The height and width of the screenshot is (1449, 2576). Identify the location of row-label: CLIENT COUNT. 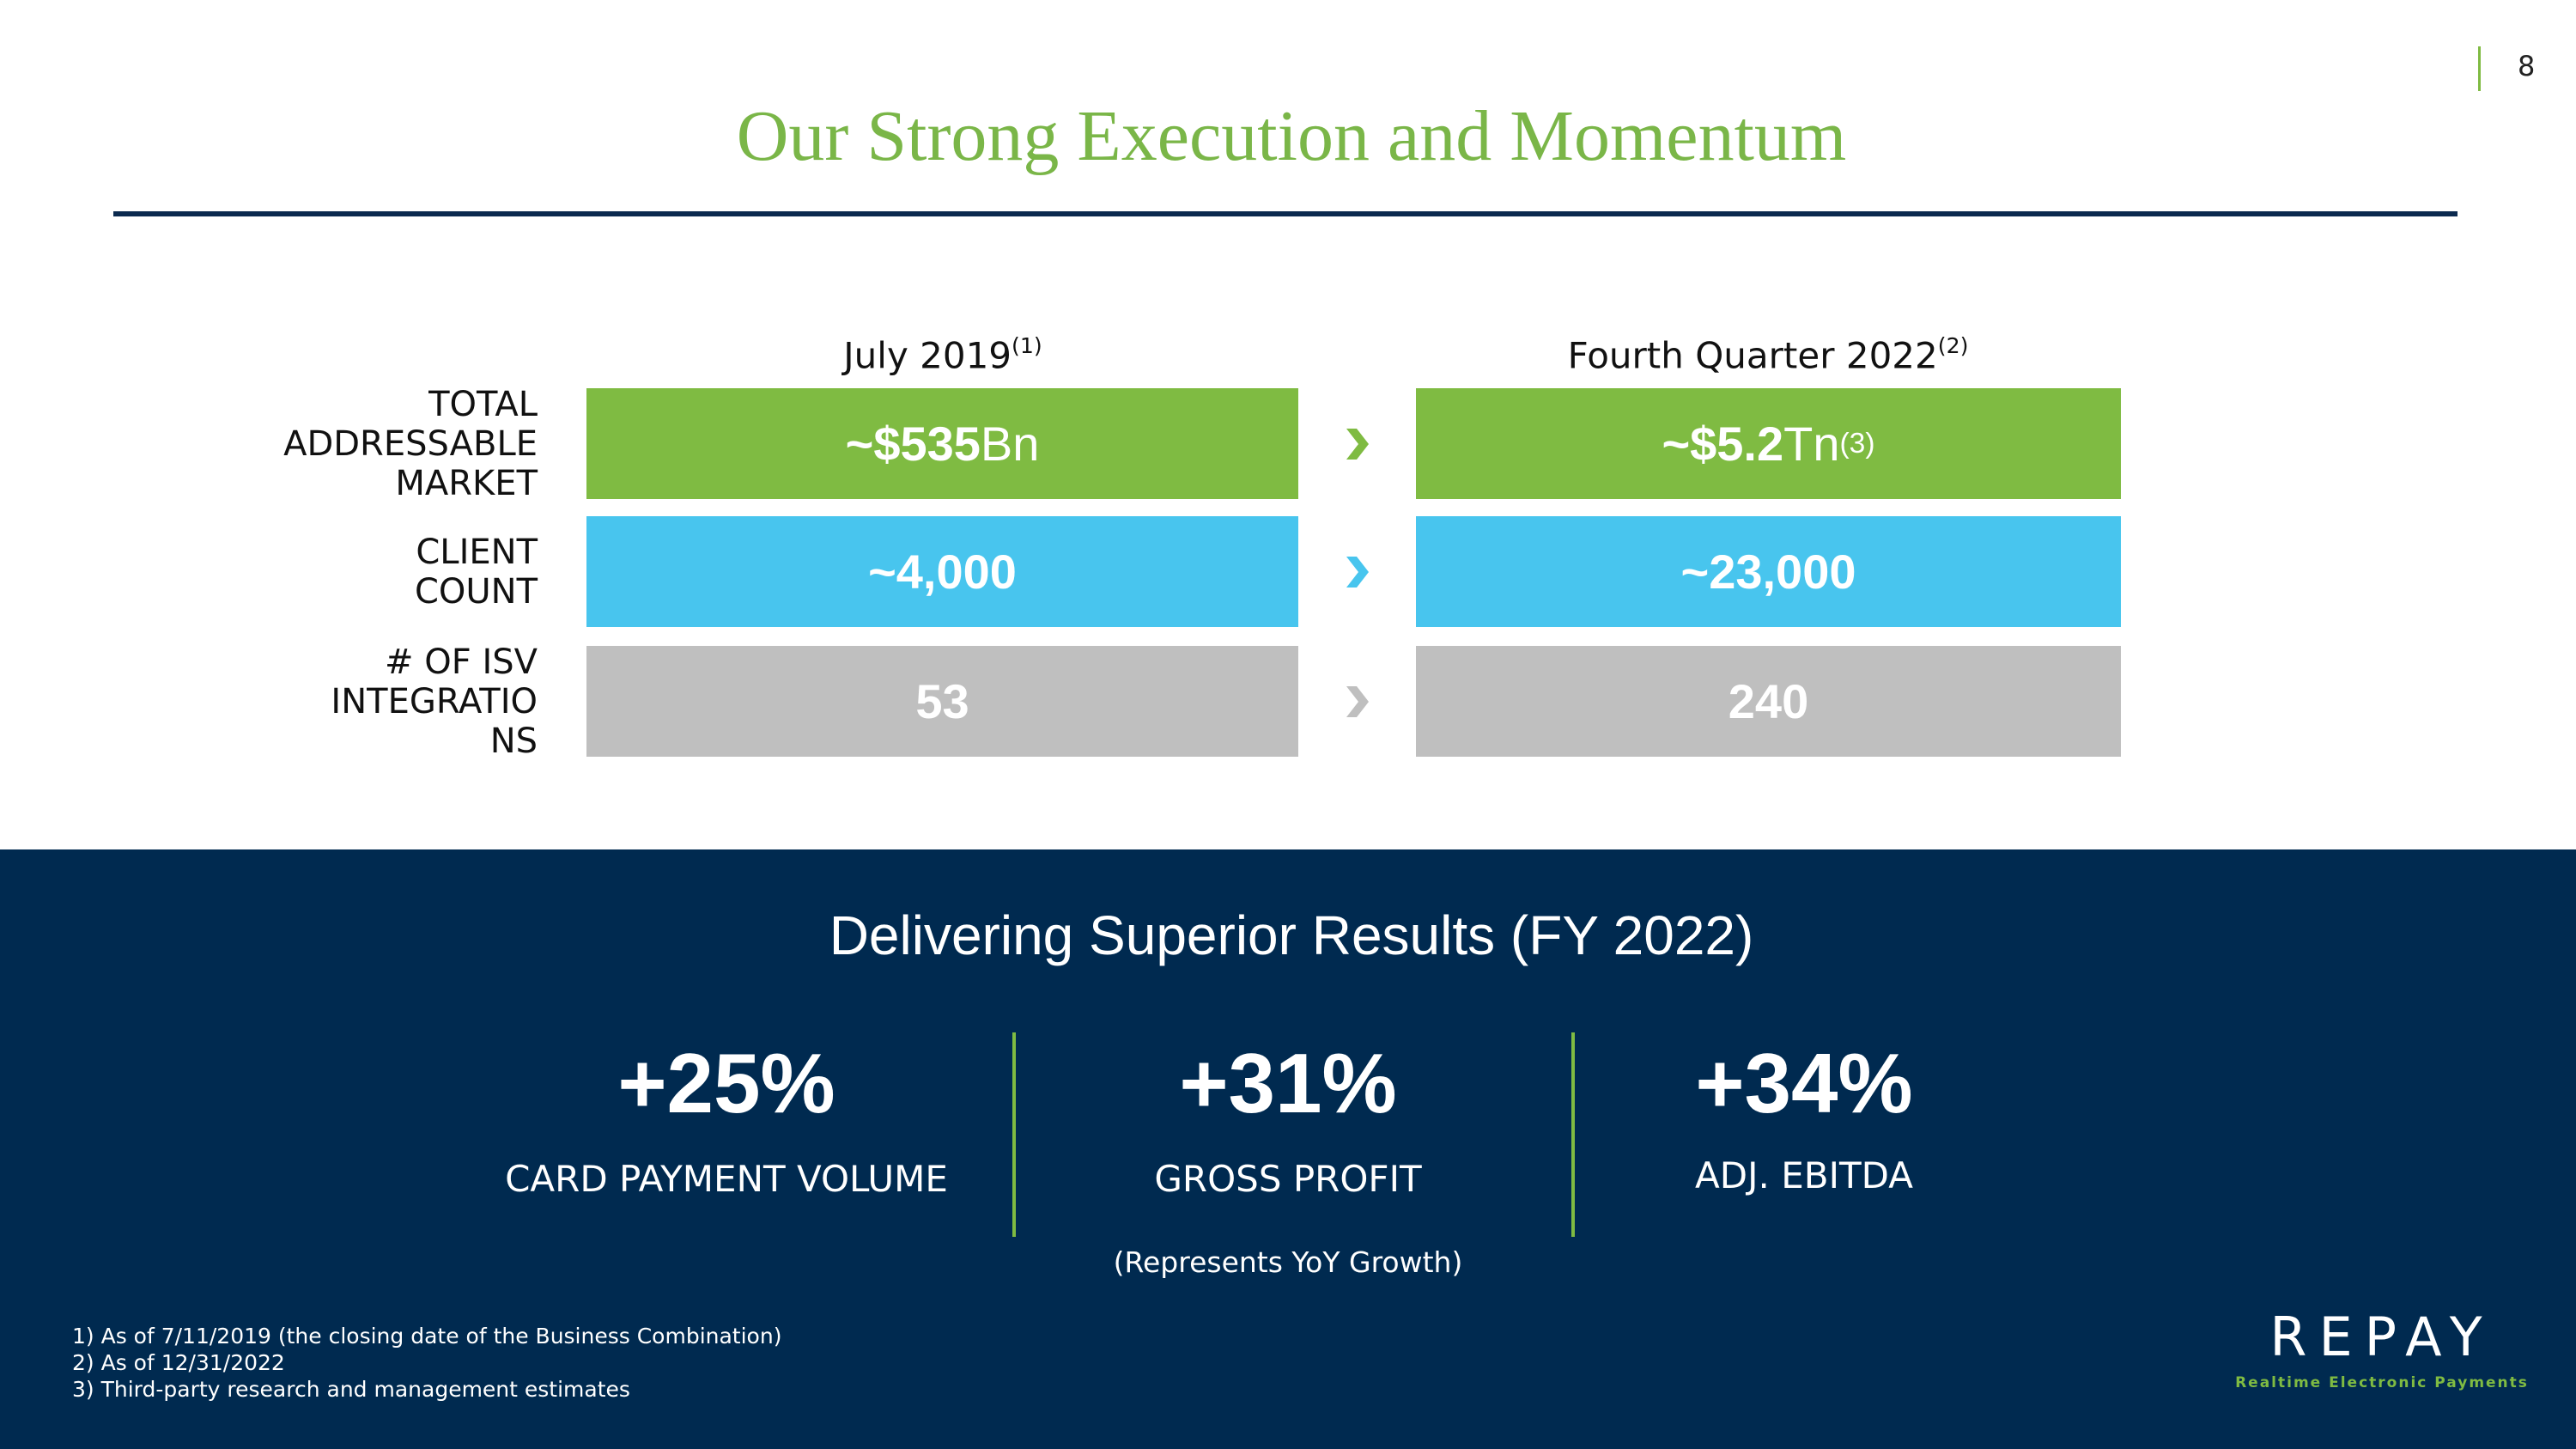
(477, 572).